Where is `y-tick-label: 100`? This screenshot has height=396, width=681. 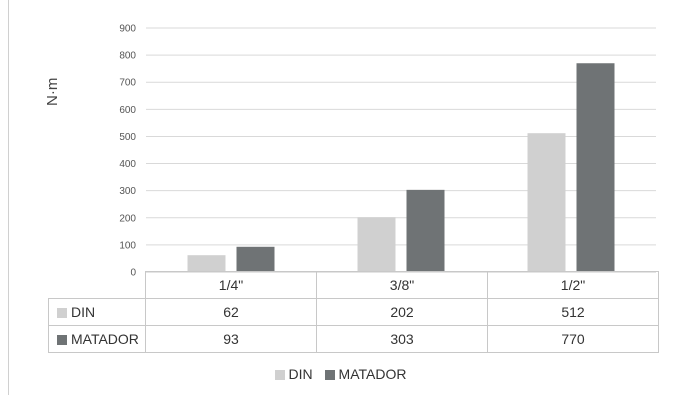
y-tick-label: 100 is located at coordinates (127, 245).